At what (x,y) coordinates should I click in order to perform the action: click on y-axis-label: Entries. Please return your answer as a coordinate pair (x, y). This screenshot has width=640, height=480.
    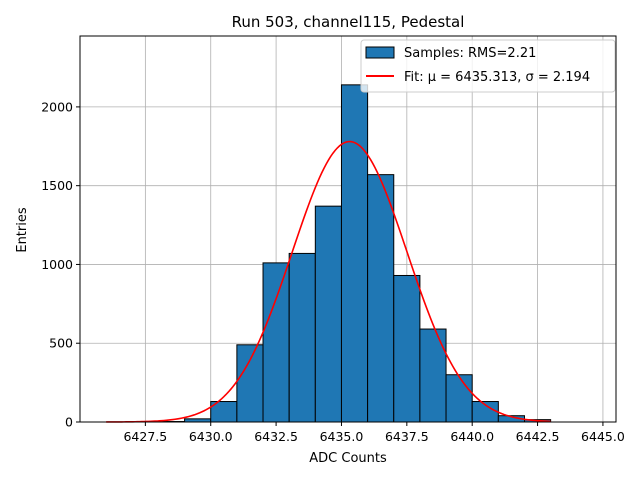
    Looking at the image, I should click on (22, 230).